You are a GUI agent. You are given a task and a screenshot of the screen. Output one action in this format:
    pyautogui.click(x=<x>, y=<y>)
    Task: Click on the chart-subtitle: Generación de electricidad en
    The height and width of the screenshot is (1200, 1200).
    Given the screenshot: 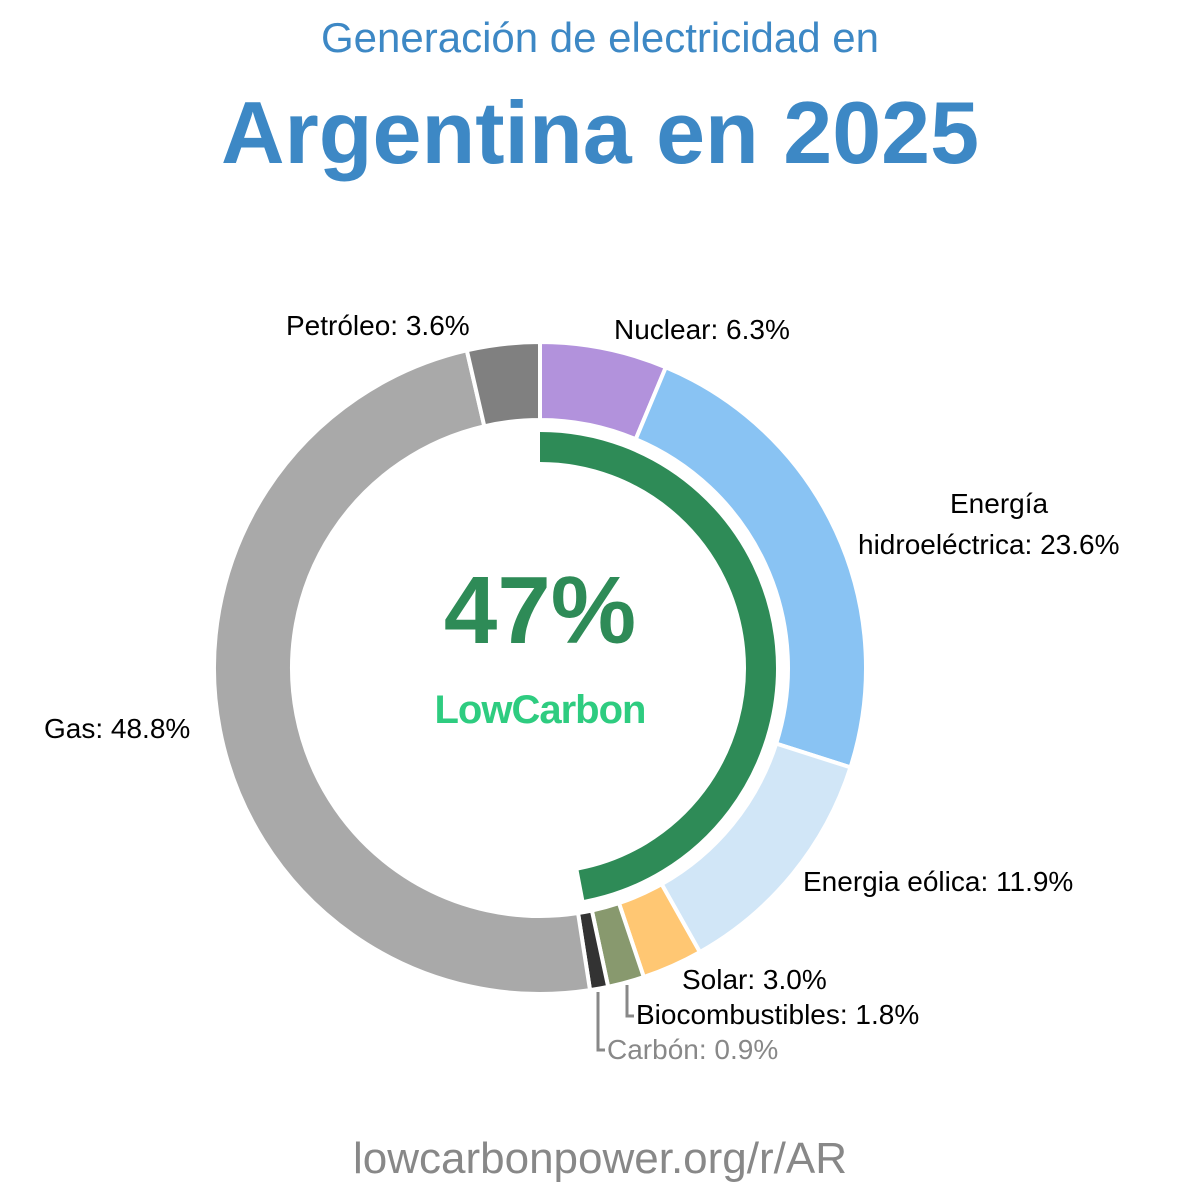 What is the action you would take?
    pyautogui.click(x=600, y=37)
    